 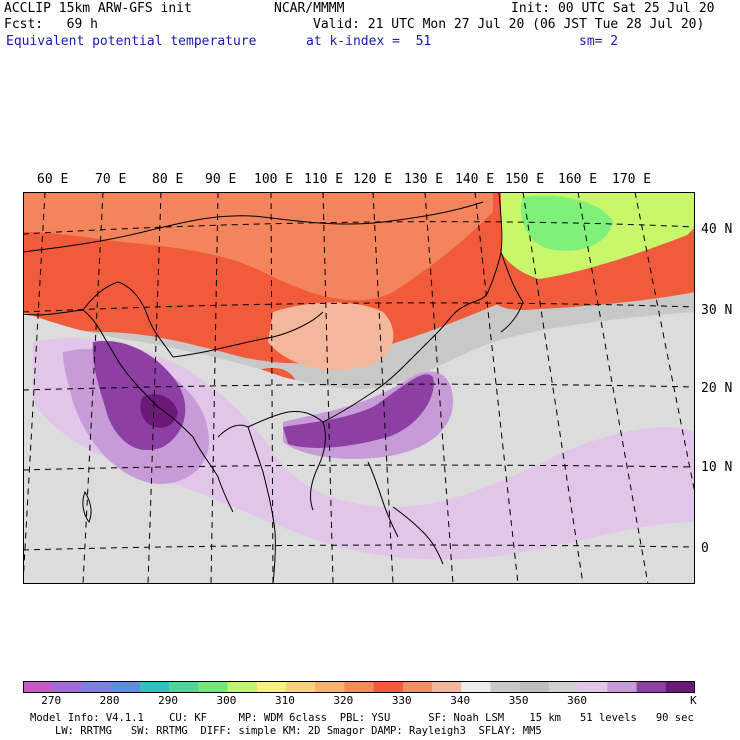 What do you see at coordinates (331, 336) in the screenshot?
I see `field-mild` at bounding box center [331, 336].